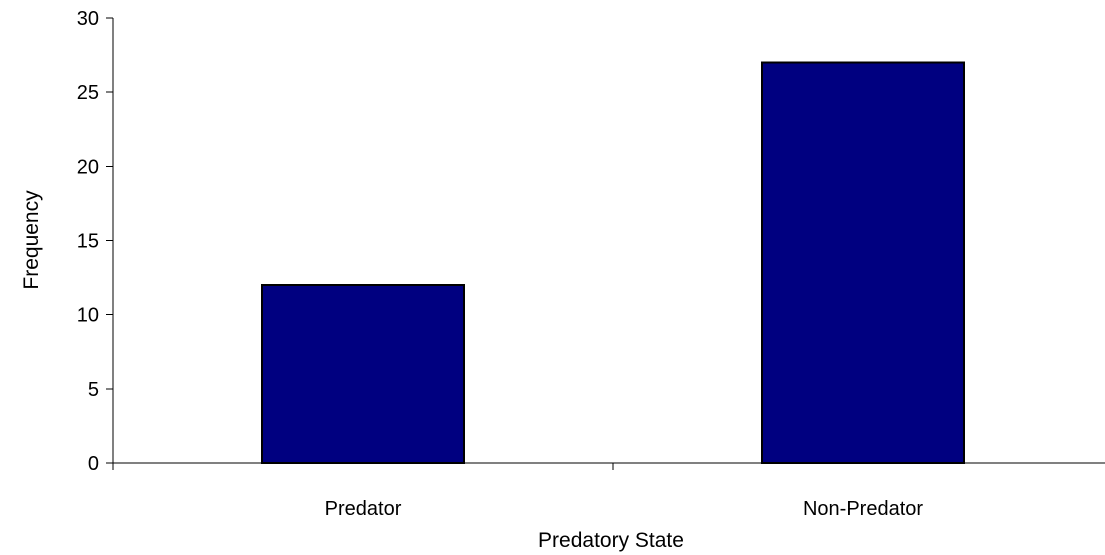 This screenshot has width=1105, height=555. I want to click on y-axis-ticks: 0 5 10 15 20 25 30, so click(95, 241).